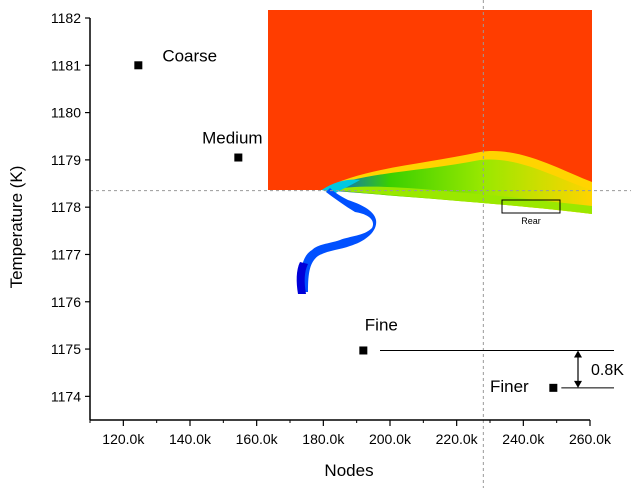 This screenshot has height=488, width=631. Describe the element at coordinates (257, 439) in the screenshot. I see `x-tick-label: 160.0k` at that location.